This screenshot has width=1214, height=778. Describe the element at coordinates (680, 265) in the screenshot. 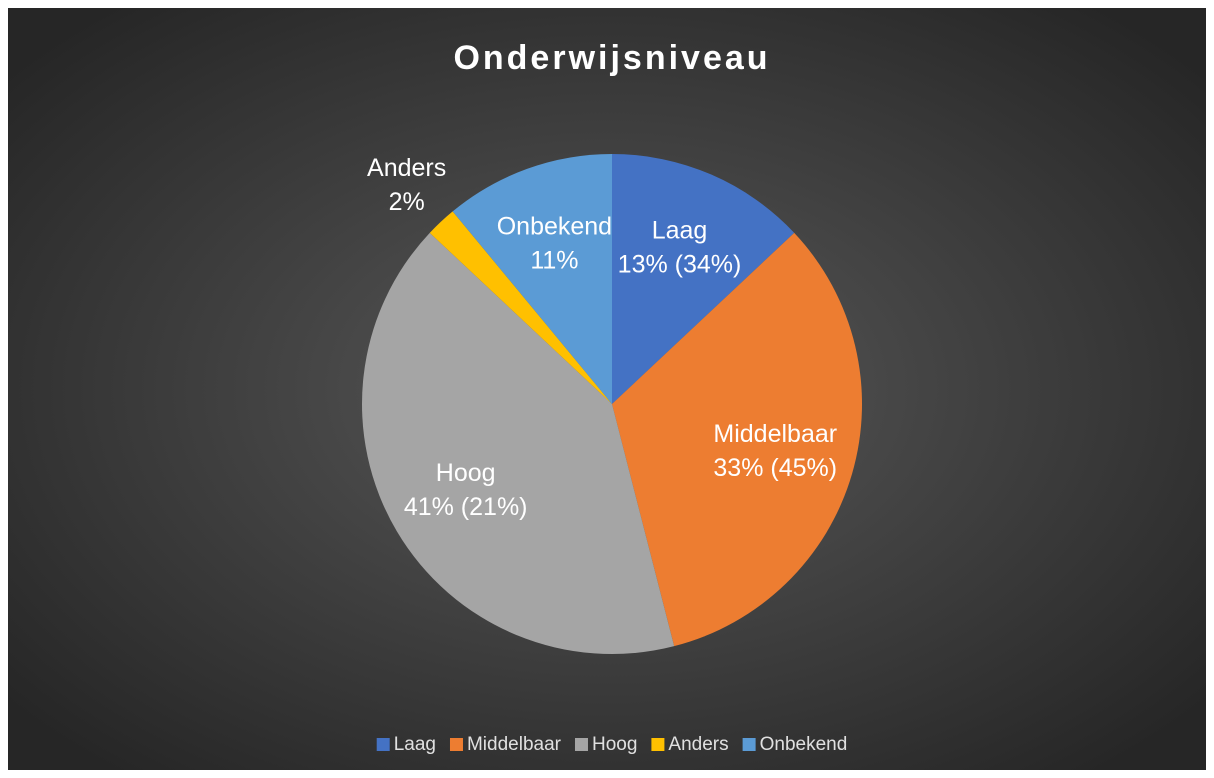

I see `slice-label-value: 13% (34%)` at that location.